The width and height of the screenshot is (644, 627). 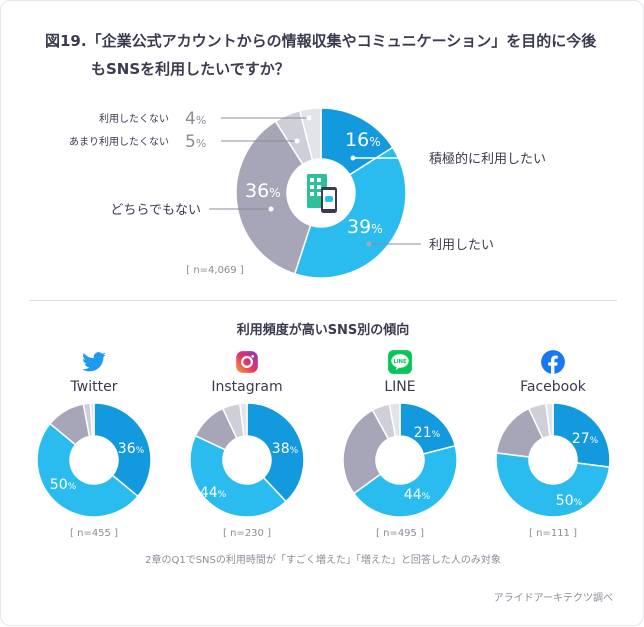 What do you see at coordinates (63, 485) in the screenshot?
I see `twitter-pct-want: 50%` at bounding box center [63, 485].